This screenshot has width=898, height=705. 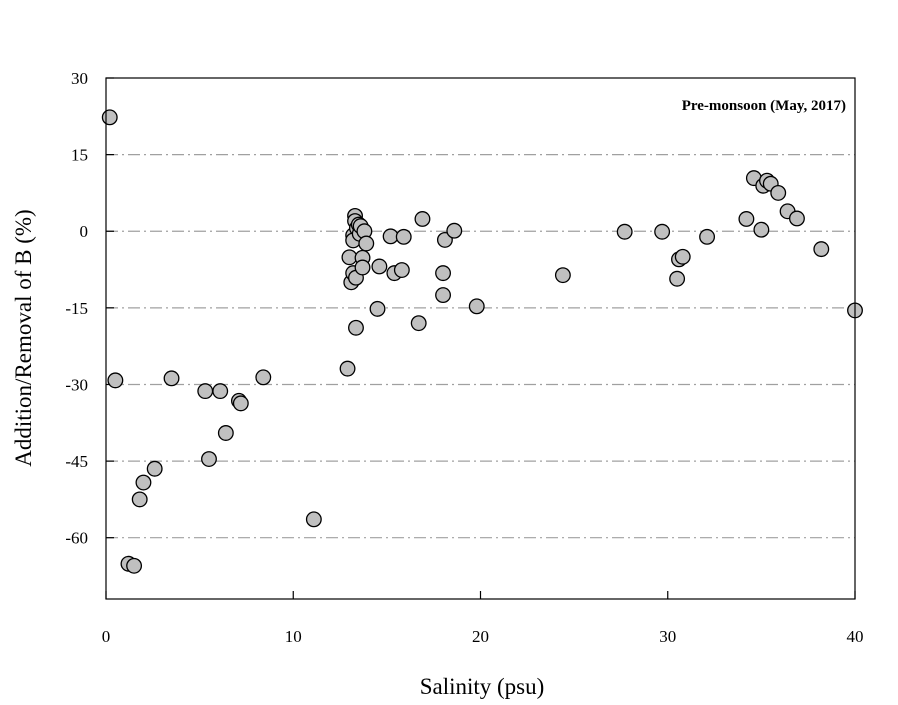 What do you see at coordinates (23, 337) in the screenshot?
I see `y-axis-title: Addition/Removal of B (%)` at bounding box center [23, 337].